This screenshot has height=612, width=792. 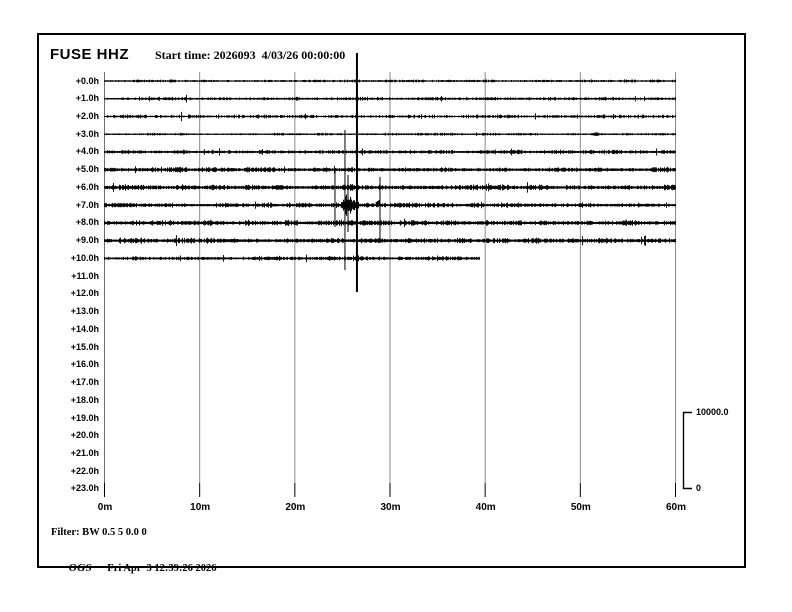 I want to click on org-label: OGS, so click(x=80, y=568).